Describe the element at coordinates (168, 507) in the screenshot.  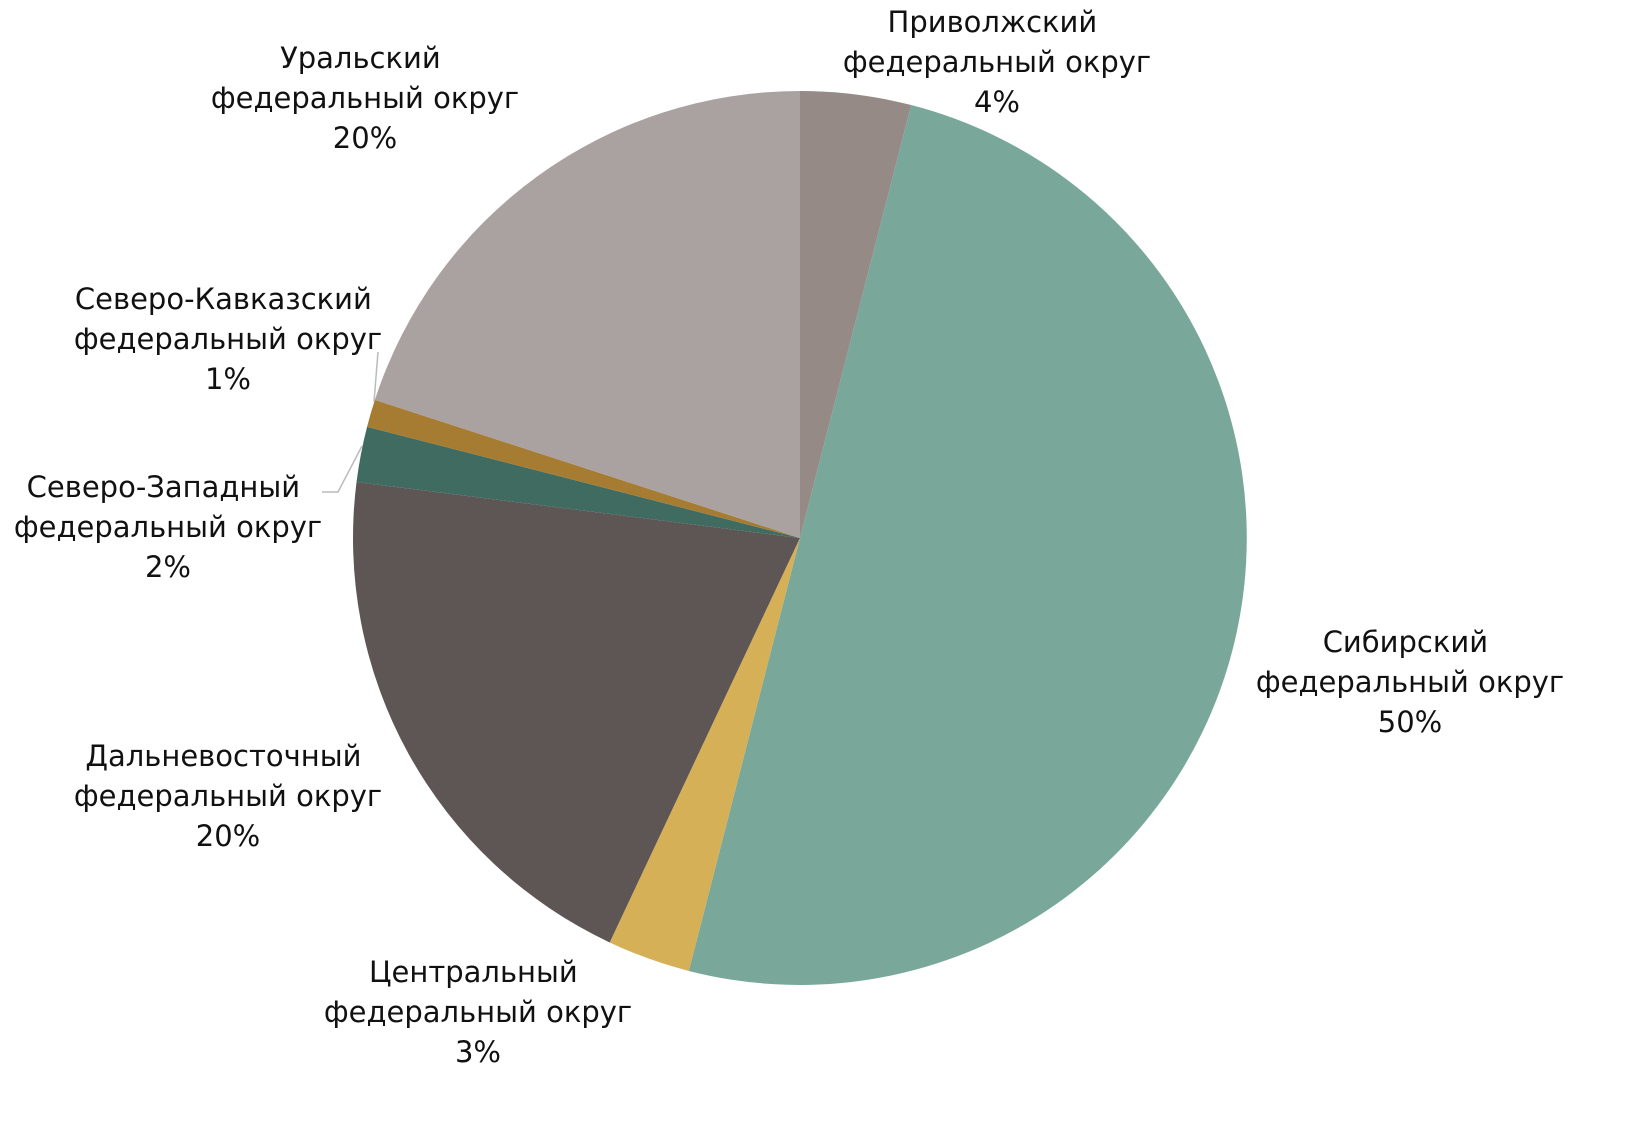
I see `slice-label: Северо-Западный федеральный округ` at that location.